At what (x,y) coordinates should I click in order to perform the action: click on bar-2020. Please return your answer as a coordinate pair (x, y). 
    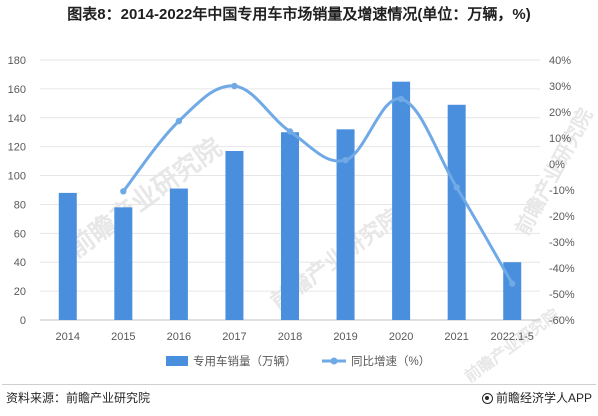
    Looking at the image, I should click on (401, 201).